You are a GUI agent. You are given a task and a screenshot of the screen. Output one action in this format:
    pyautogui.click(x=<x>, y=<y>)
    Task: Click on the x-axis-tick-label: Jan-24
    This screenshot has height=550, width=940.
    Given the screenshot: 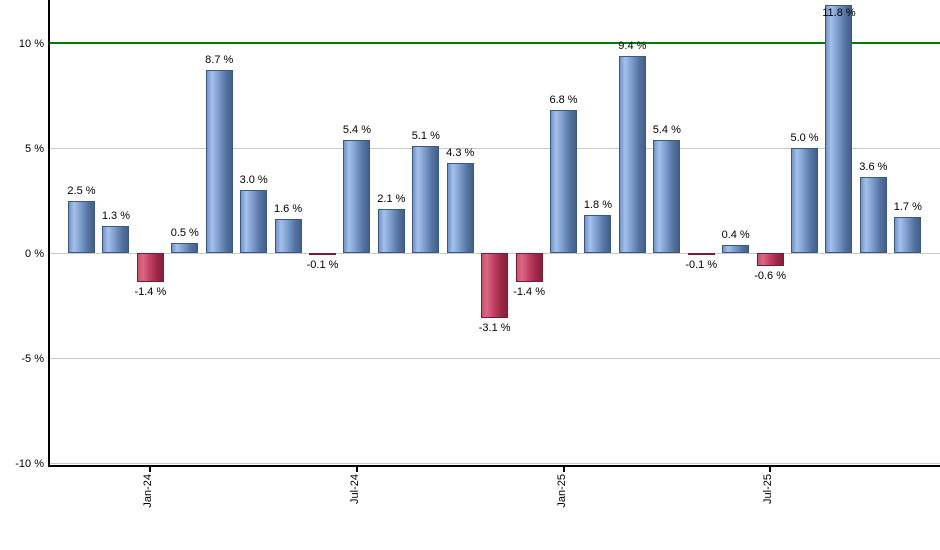 What is the action you would take?
    pyautogui.click(x=148, y=491)
    